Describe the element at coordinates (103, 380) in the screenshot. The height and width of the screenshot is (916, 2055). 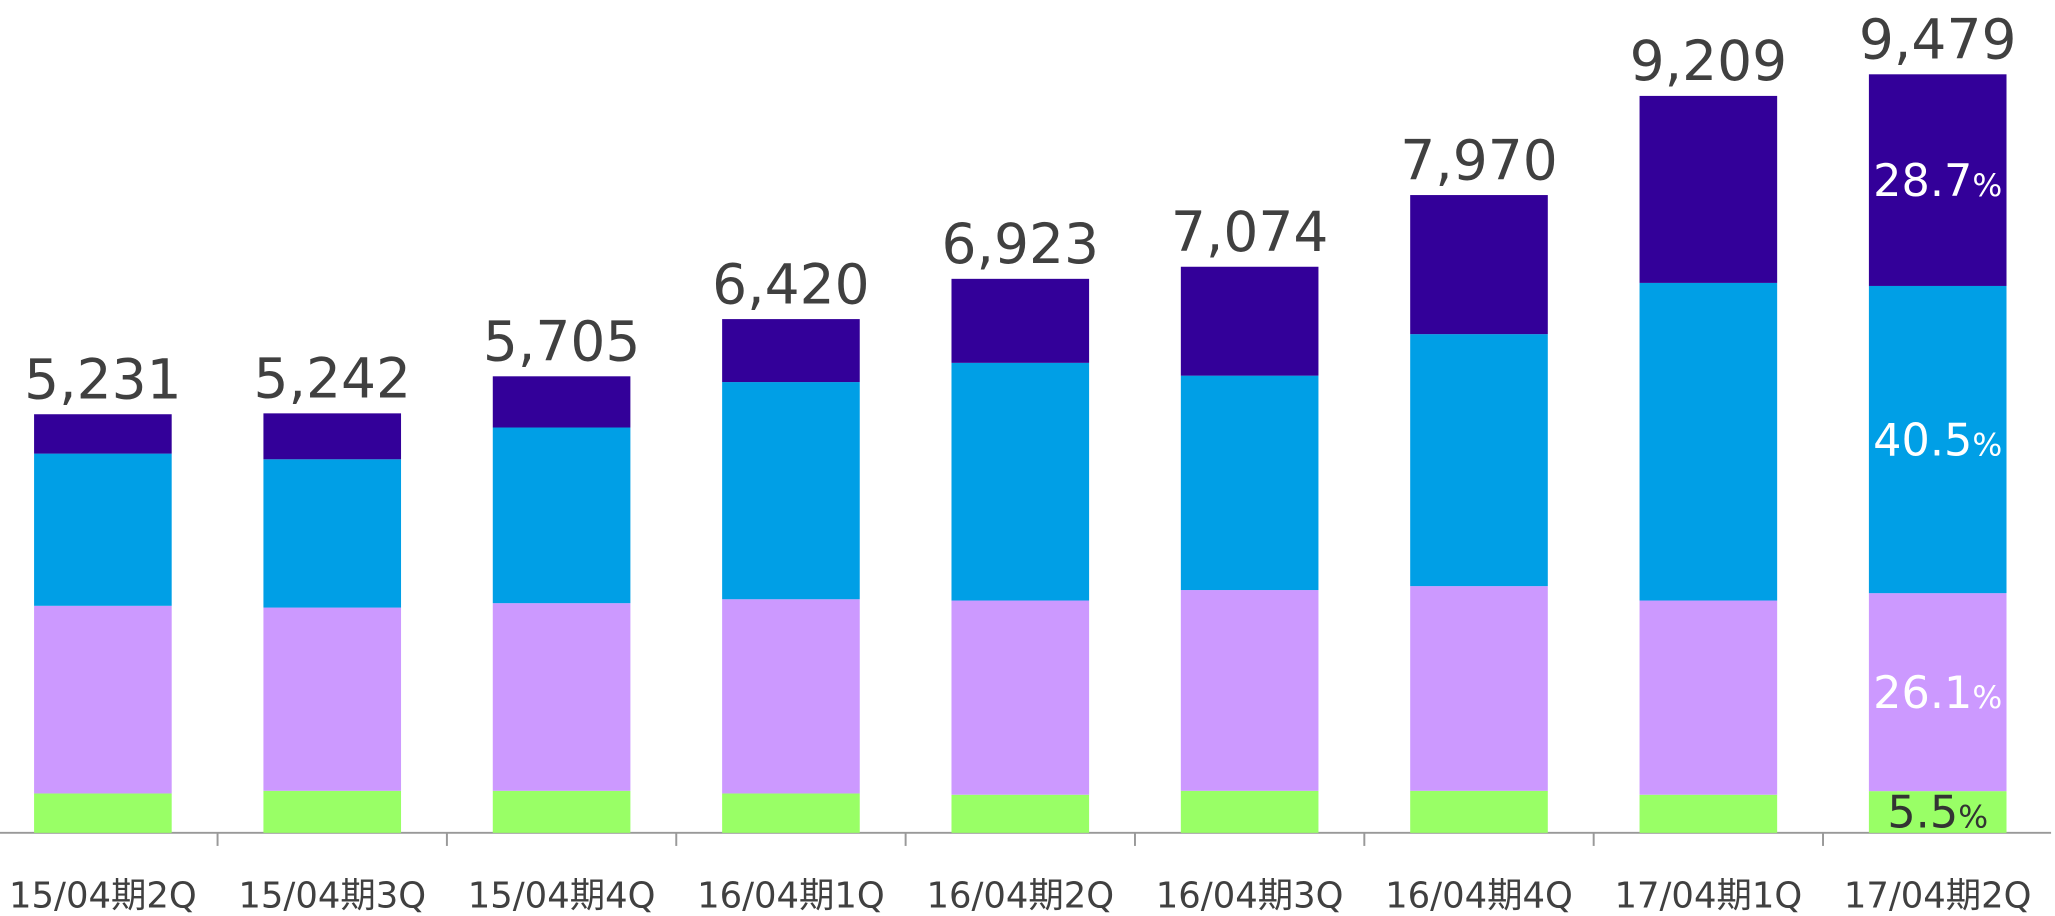
I see `total-label: 5,231` at that location.